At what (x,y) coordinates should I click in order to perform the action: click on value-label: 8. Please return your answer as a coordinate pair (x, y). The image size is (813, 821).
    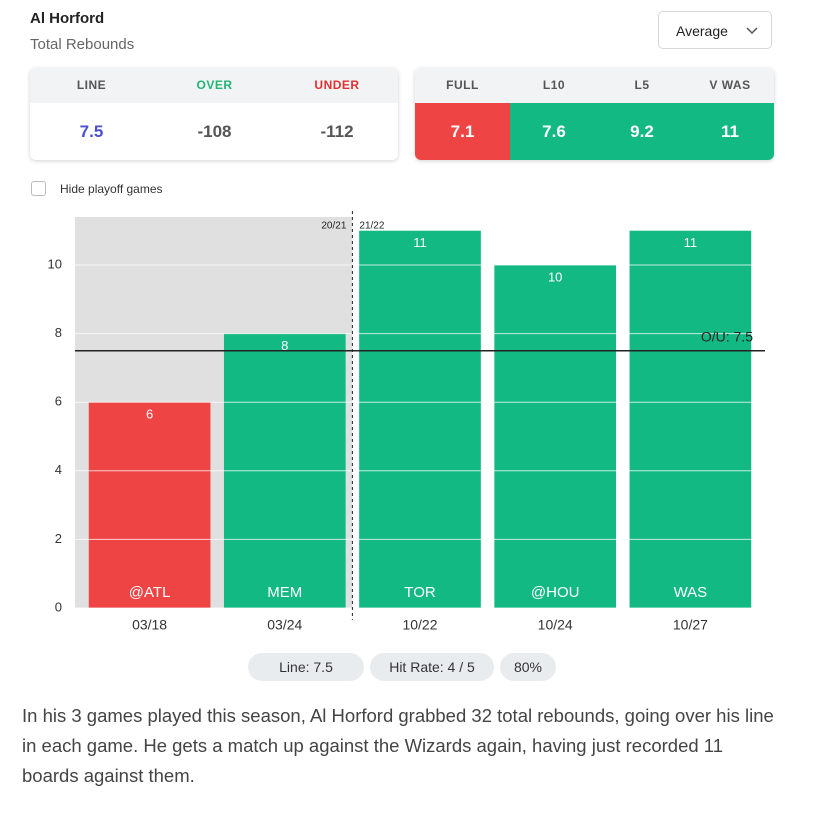
    Looking at the image, I should click on (284, 345).